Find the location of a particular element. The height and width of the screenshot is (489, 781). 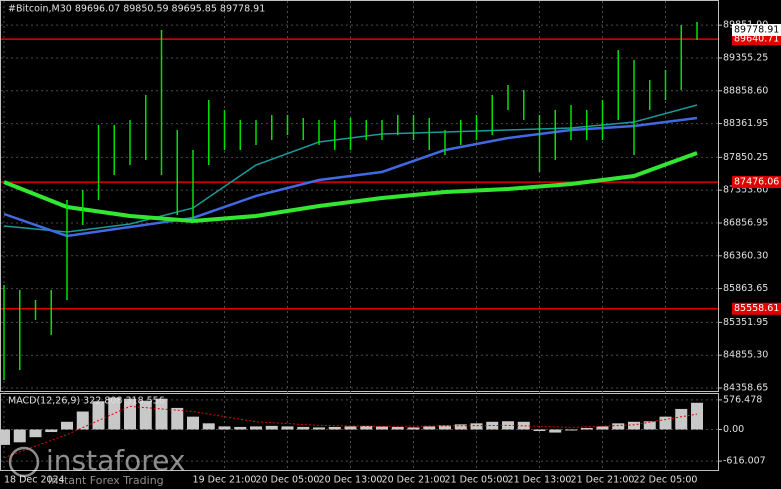

last-price-tag is located at coordinates (756, 29).